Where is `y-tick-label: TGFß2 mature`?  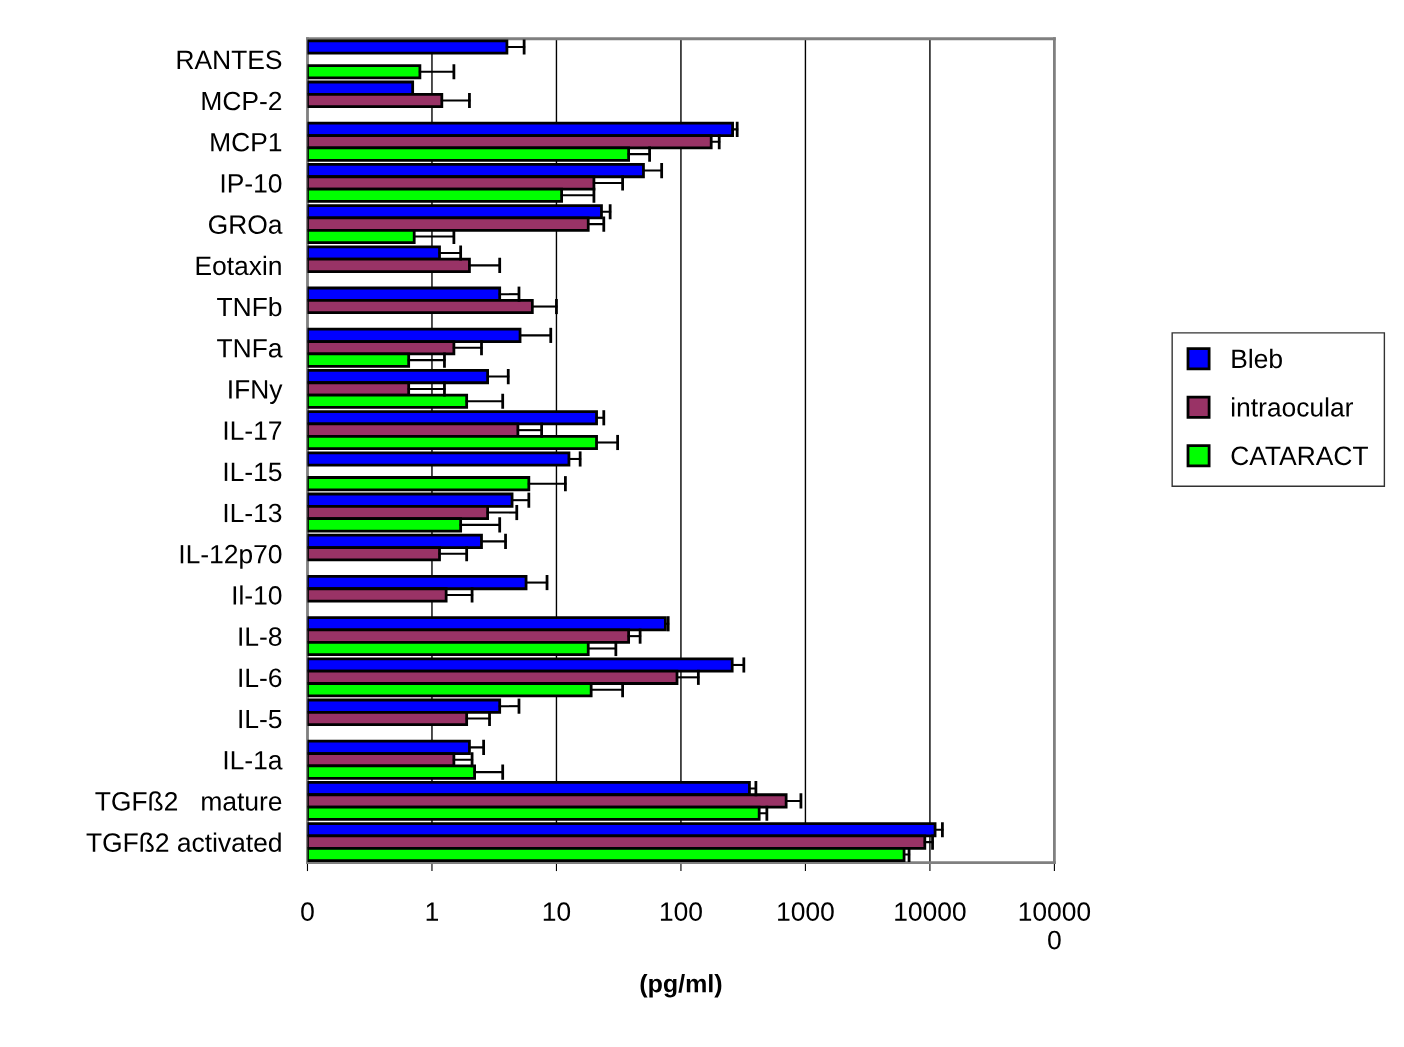 y-tick-label: TGFß2 mature is located at coordinates (188, 801).